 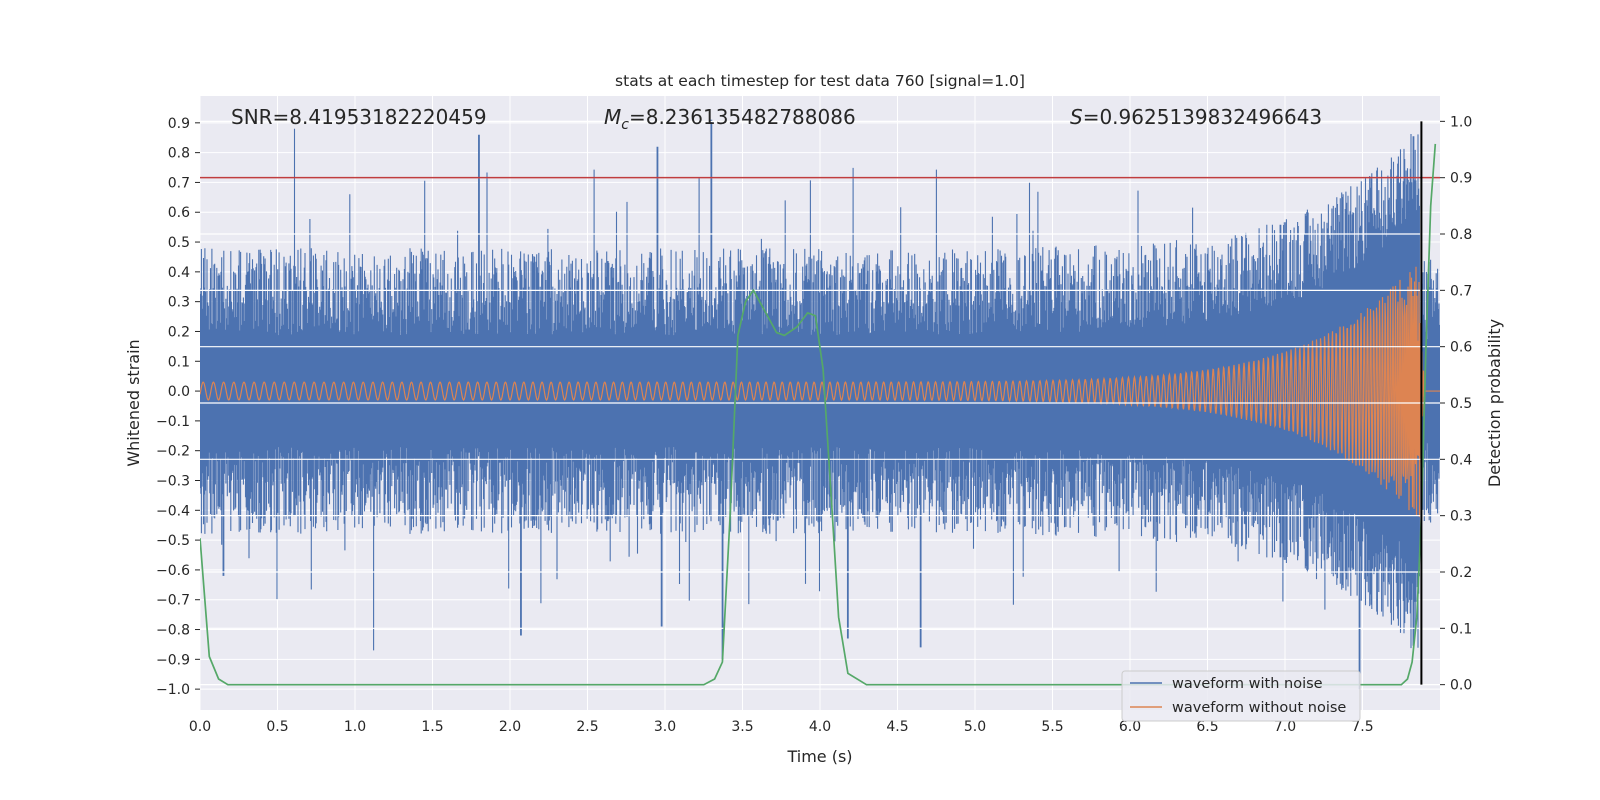 I want to click on y-tick-label: 0.5, so click(x=179, y=243).